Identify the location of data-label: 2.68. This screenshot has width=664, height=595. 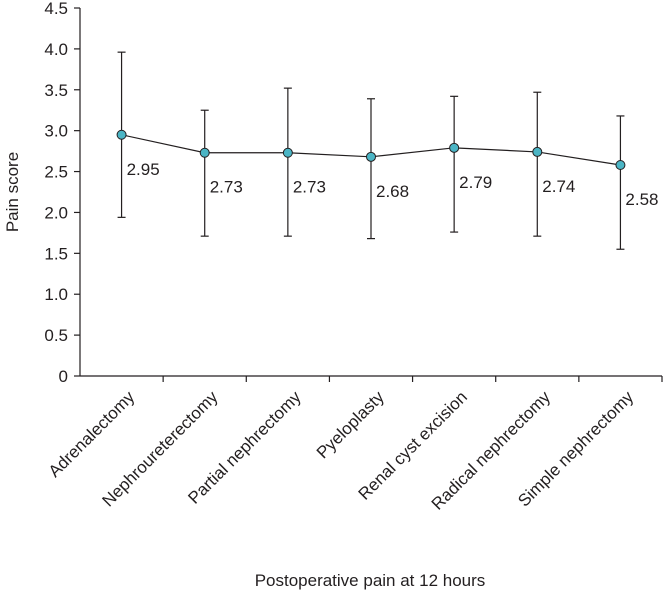
(392, 191).